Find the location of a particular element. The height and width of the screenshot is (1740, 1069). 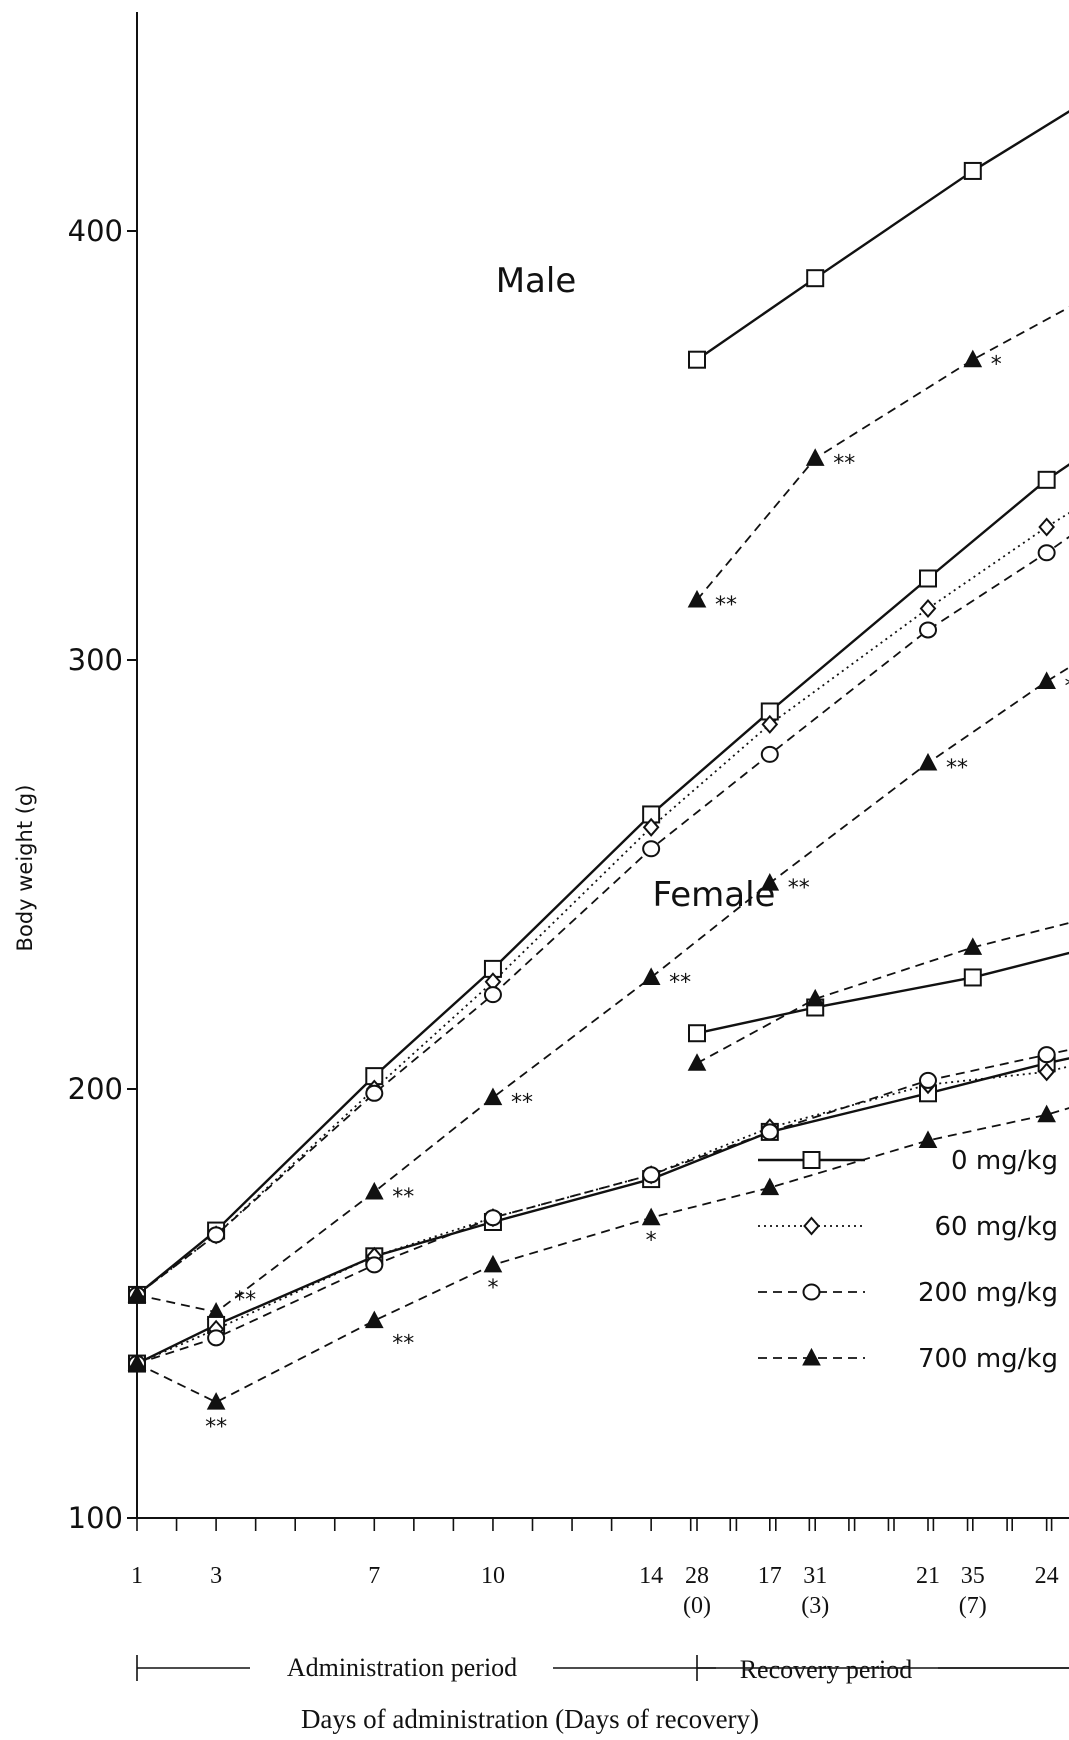

point-female-60-mg-kg is located at coordinates (1046, 1072).